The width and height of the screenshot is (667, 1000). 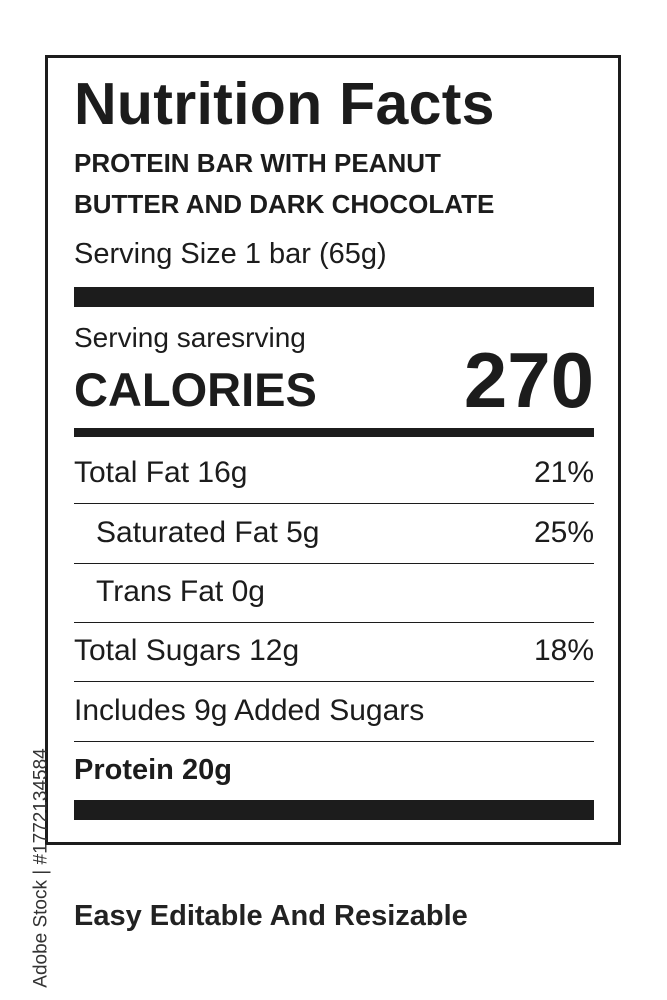 I want to click on daily-value: 18%, so click(x=563, y=650).